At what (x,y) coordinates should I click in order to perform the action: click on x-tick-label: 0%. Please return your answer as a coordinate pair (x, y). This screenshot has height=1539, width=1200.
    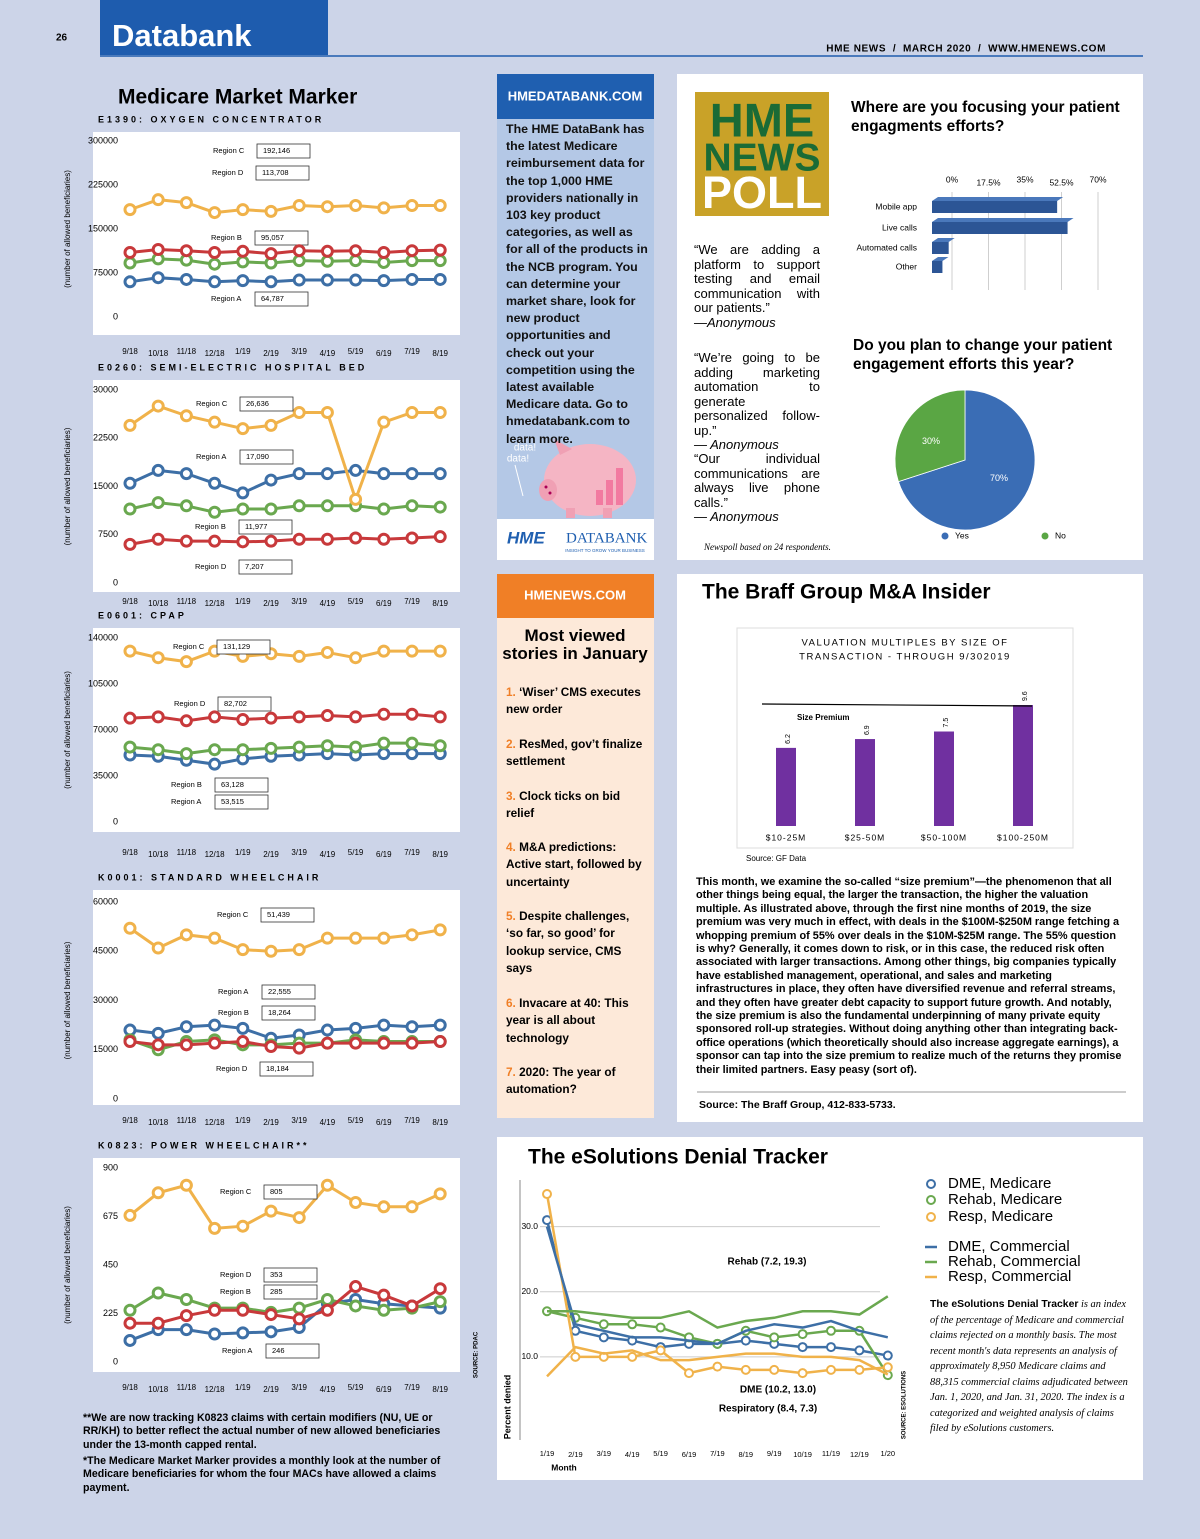
    Looking at the image, I should click on (952, 179).